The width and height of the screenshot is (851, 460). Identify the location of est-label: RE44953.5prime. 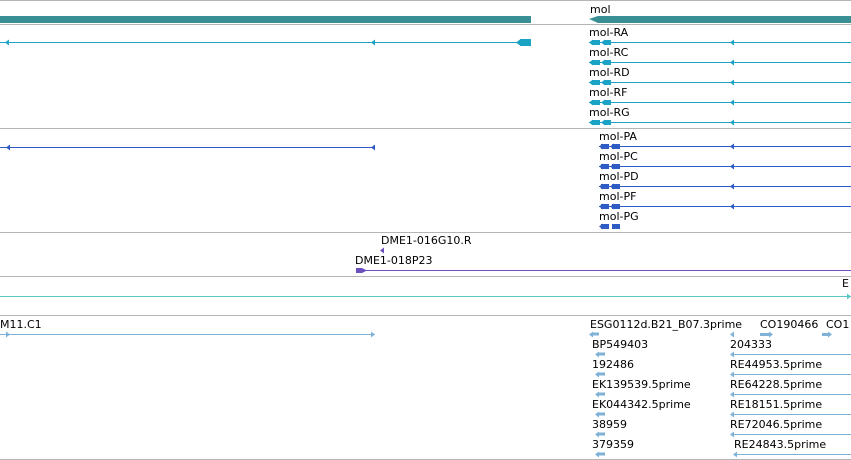
(776, 364).